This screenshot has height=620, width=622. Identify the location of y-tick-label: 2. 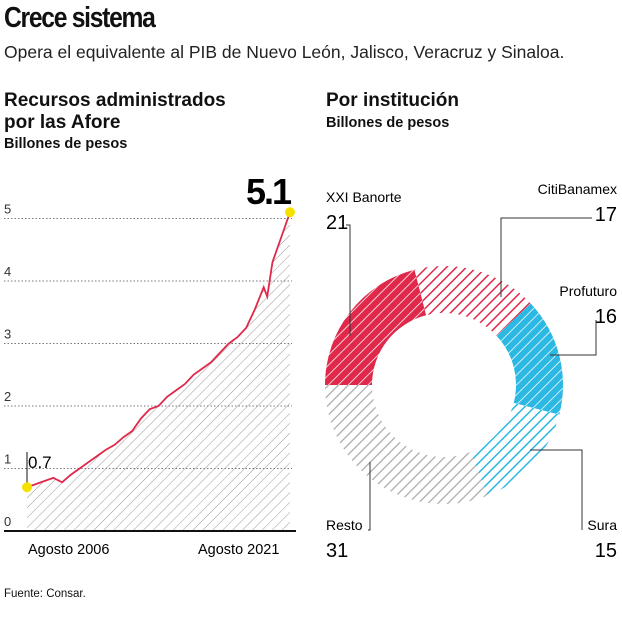
(7, 396).